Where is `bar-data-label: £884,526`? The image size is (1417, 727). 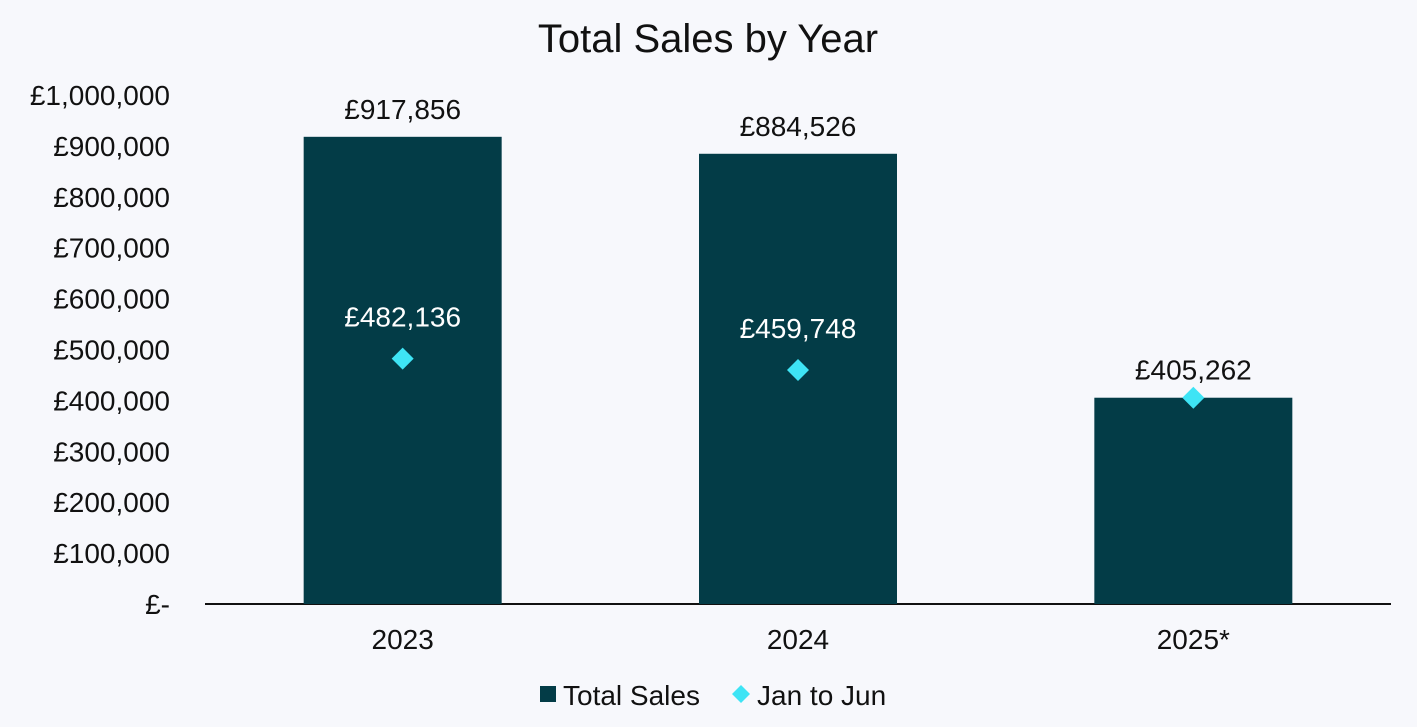 bar-data-label: £884,526 is located at coordinates (798, 126).